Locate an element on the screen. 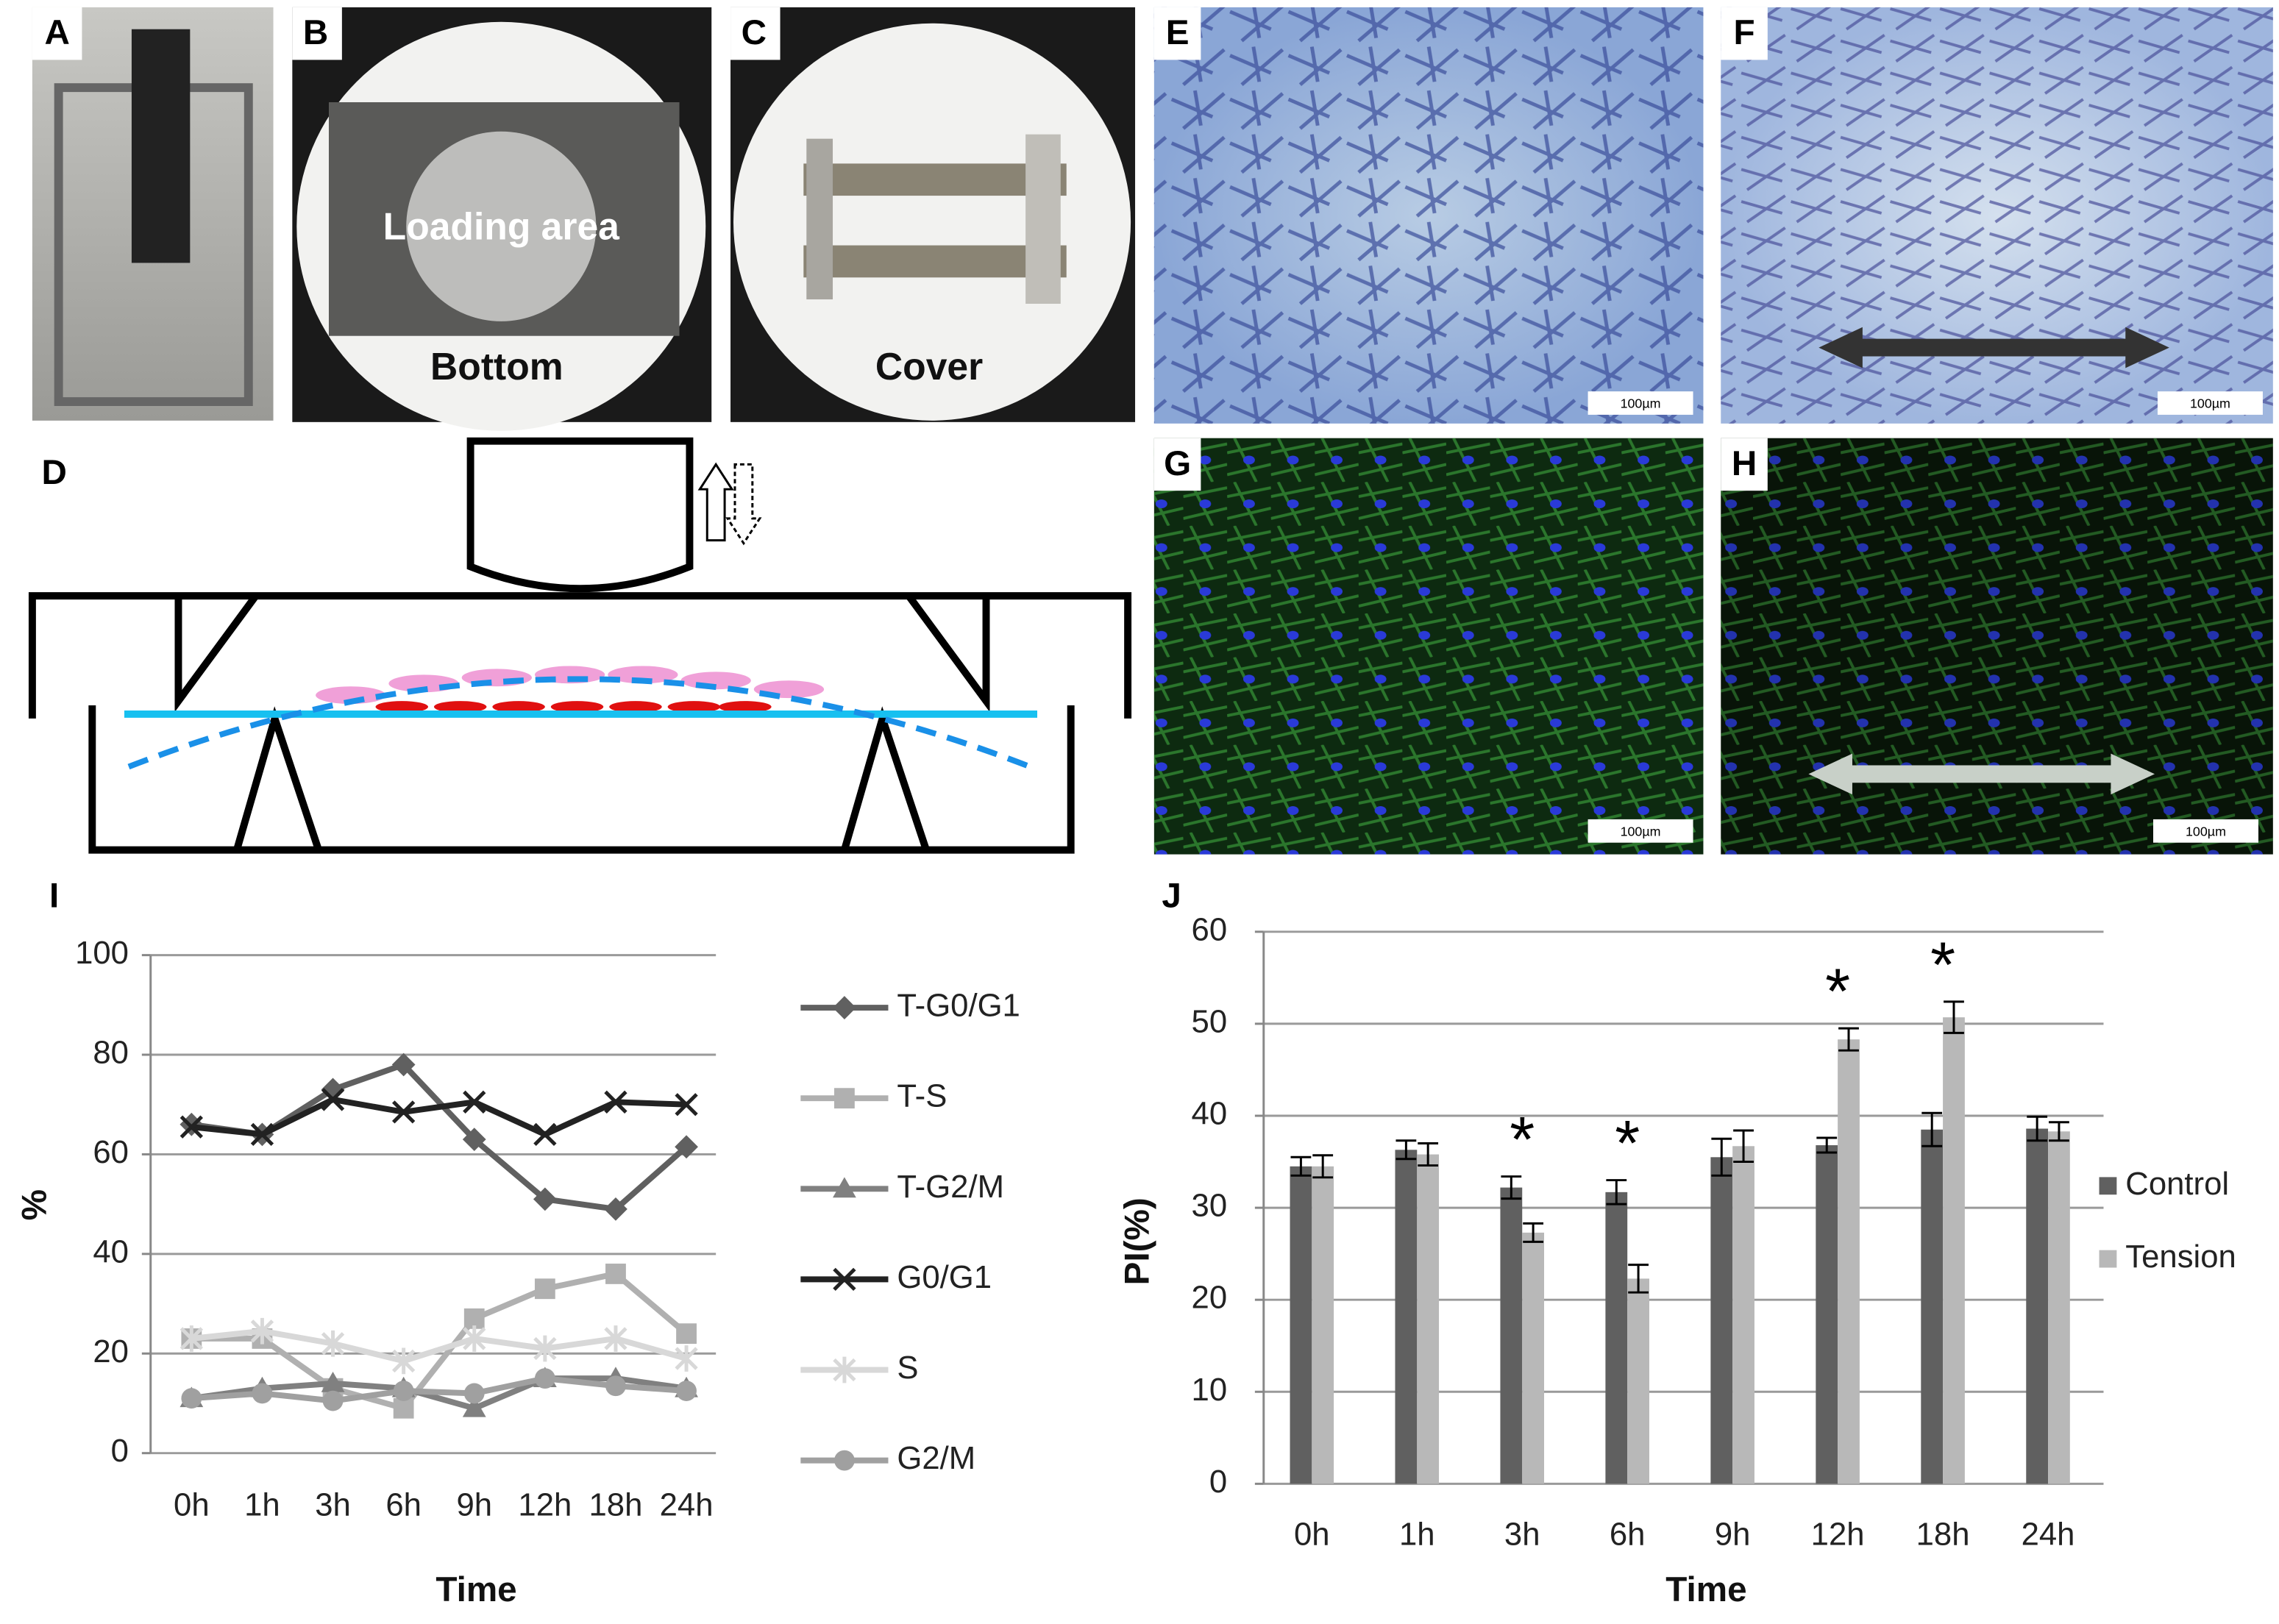 The height and width of the screenshot is (1624, 2279). dish is located at coordinates (932, 222).